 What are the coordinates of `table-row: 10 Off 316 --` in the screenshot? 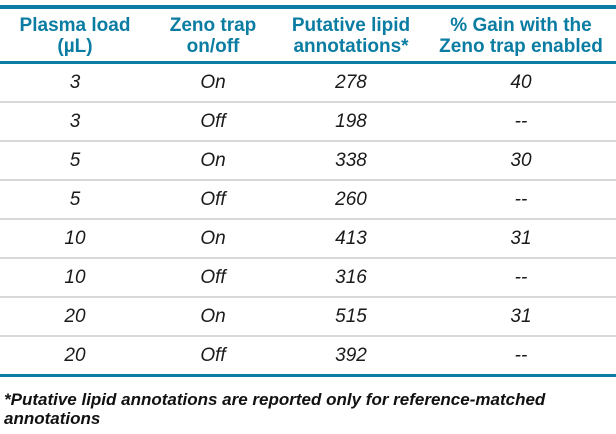 It's located at (308, 277).